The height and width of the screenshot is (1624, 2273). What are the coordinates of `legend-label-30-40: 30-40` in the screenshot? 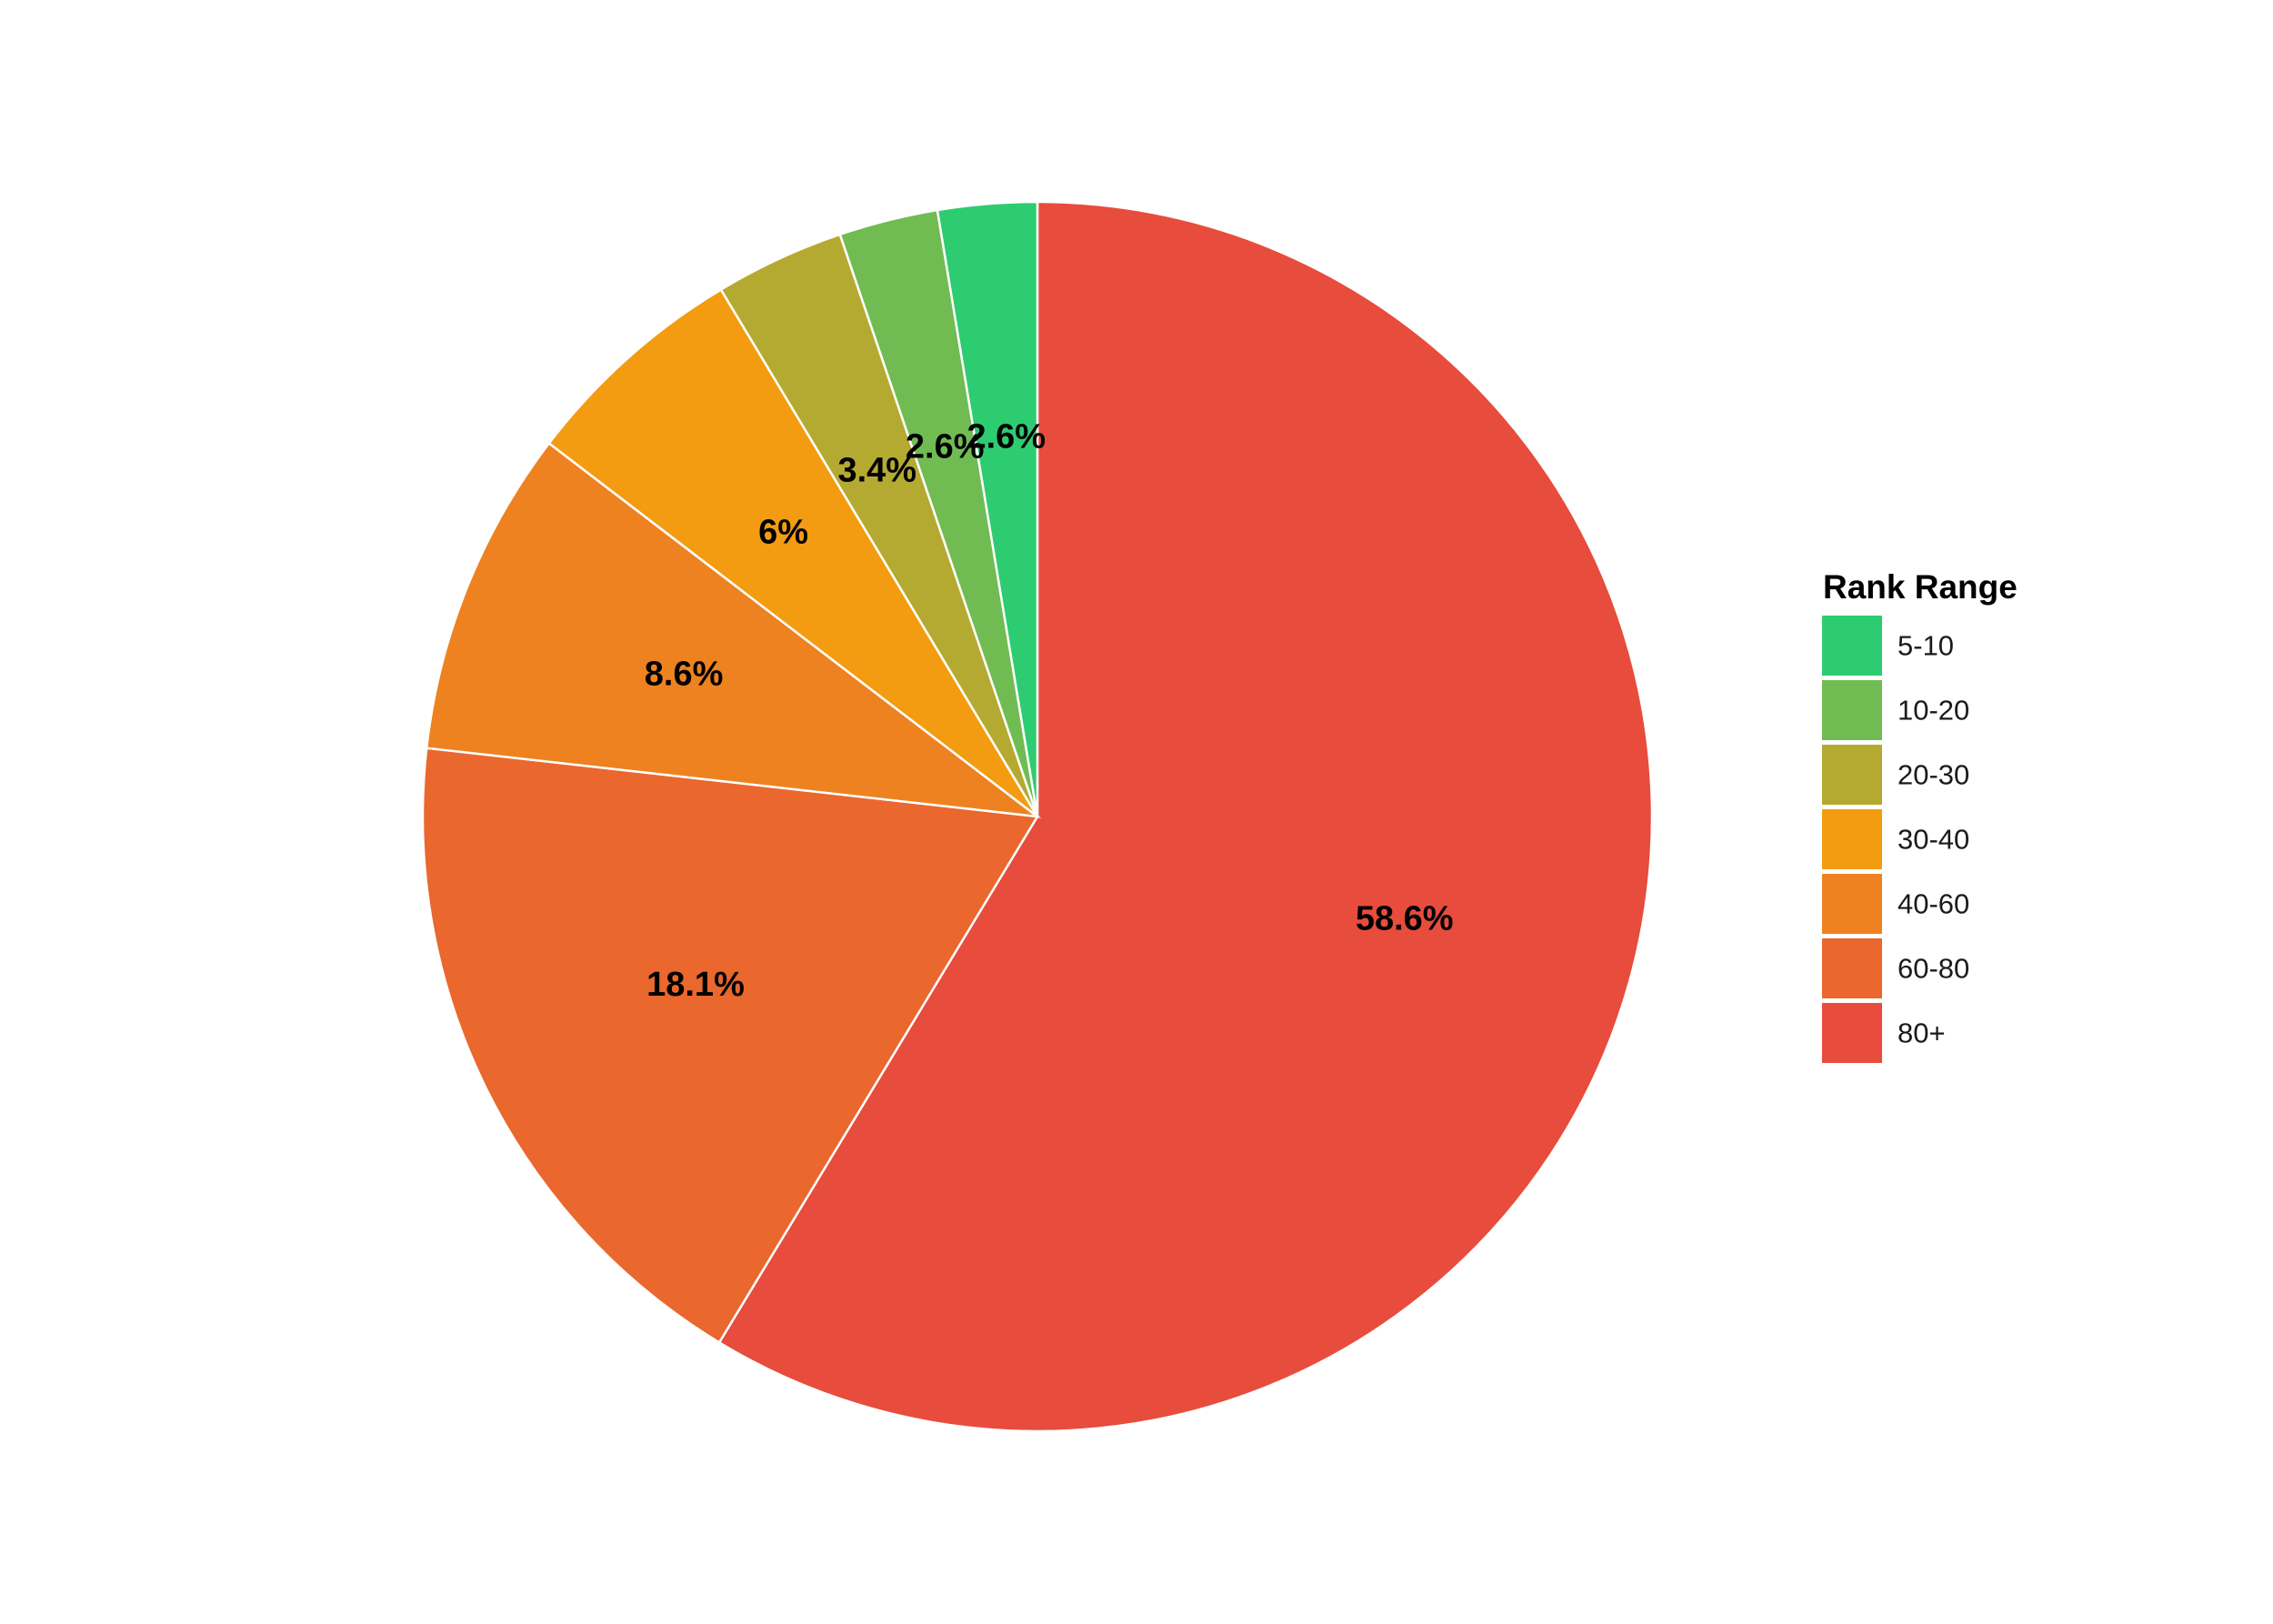 It's located at (1933, 840).